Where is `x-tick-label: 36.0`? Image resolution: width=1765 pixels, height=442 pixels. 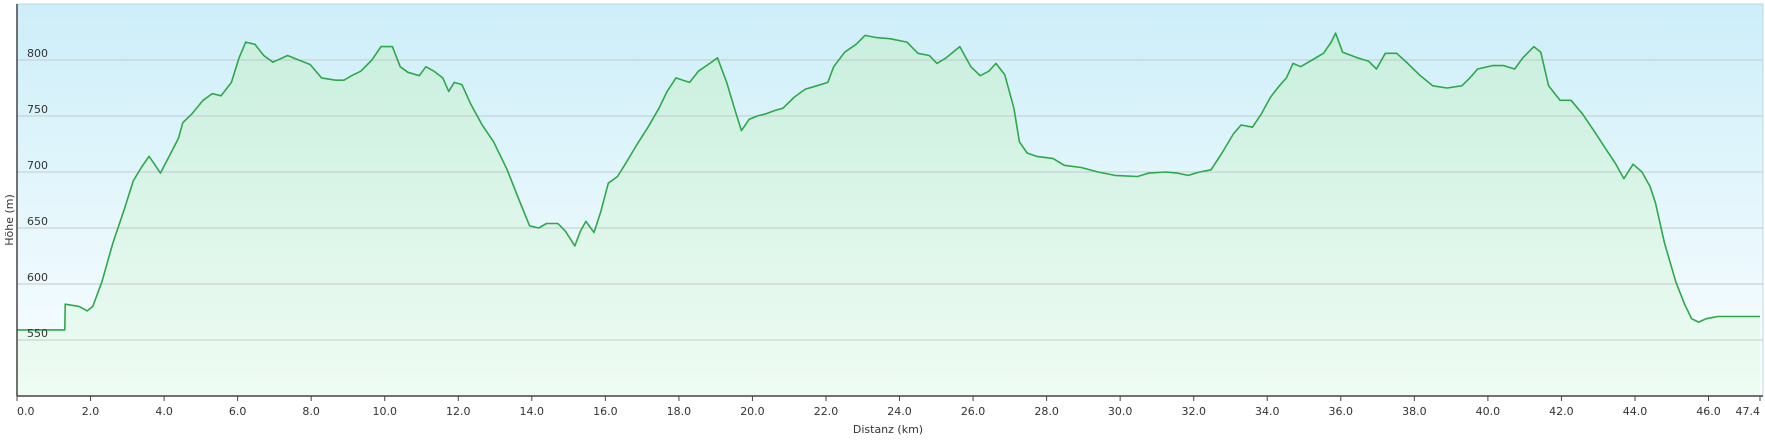
x-tick-label: 36.0 is located at coordinates (1341, 411).